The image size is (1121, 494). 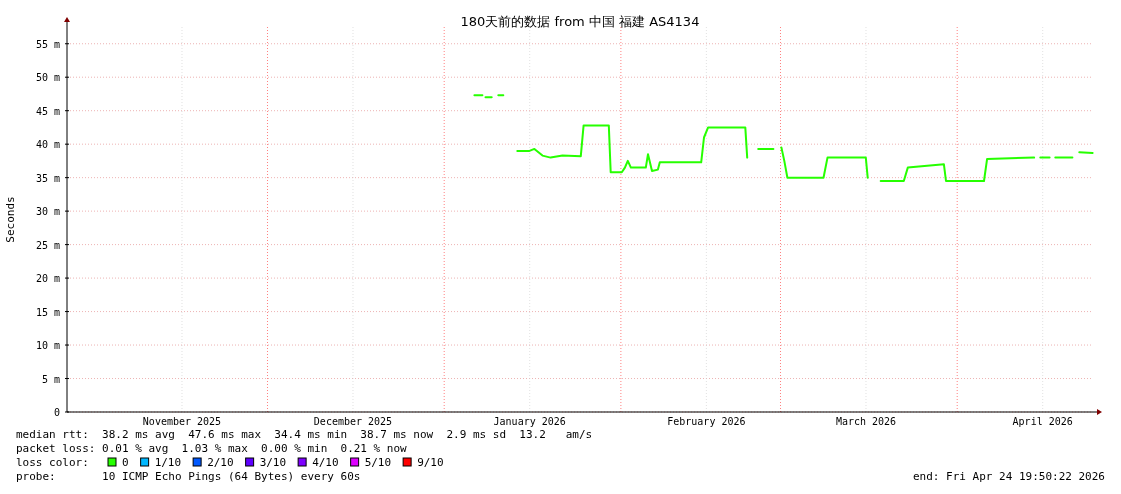 I want to click on y-tick-label: 0, so click(x=56, y=412).